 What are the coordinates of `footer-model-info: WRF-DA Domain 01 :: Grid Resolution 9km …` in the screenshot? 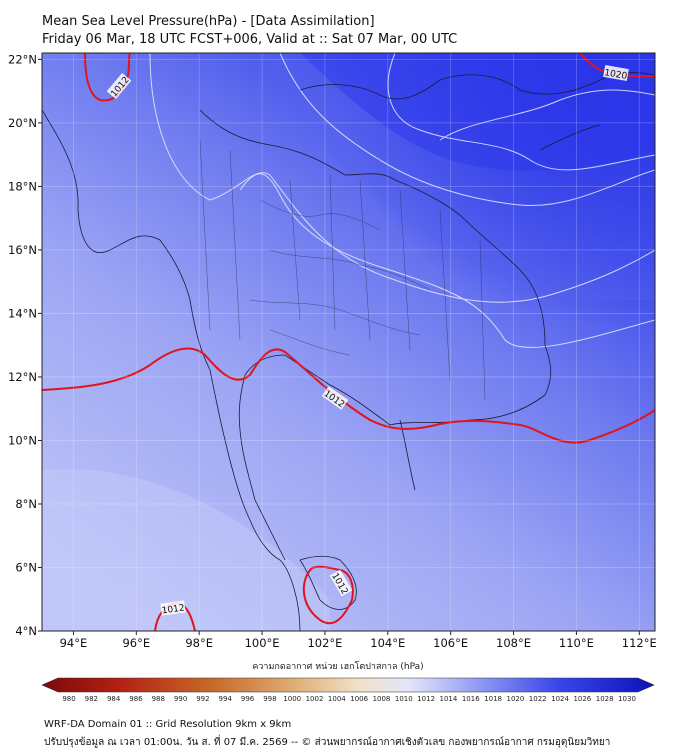 It's located at (168, 724).